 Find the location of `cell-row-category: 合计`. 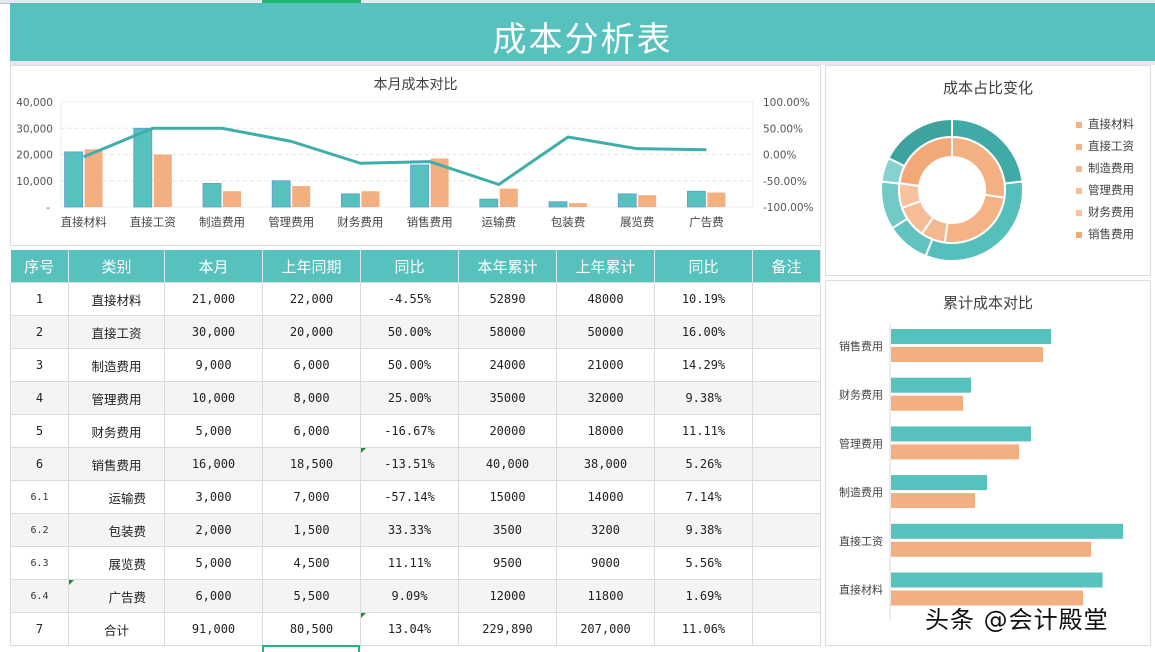

cell-row-category: 合计 is located at coordinates (116, 629).